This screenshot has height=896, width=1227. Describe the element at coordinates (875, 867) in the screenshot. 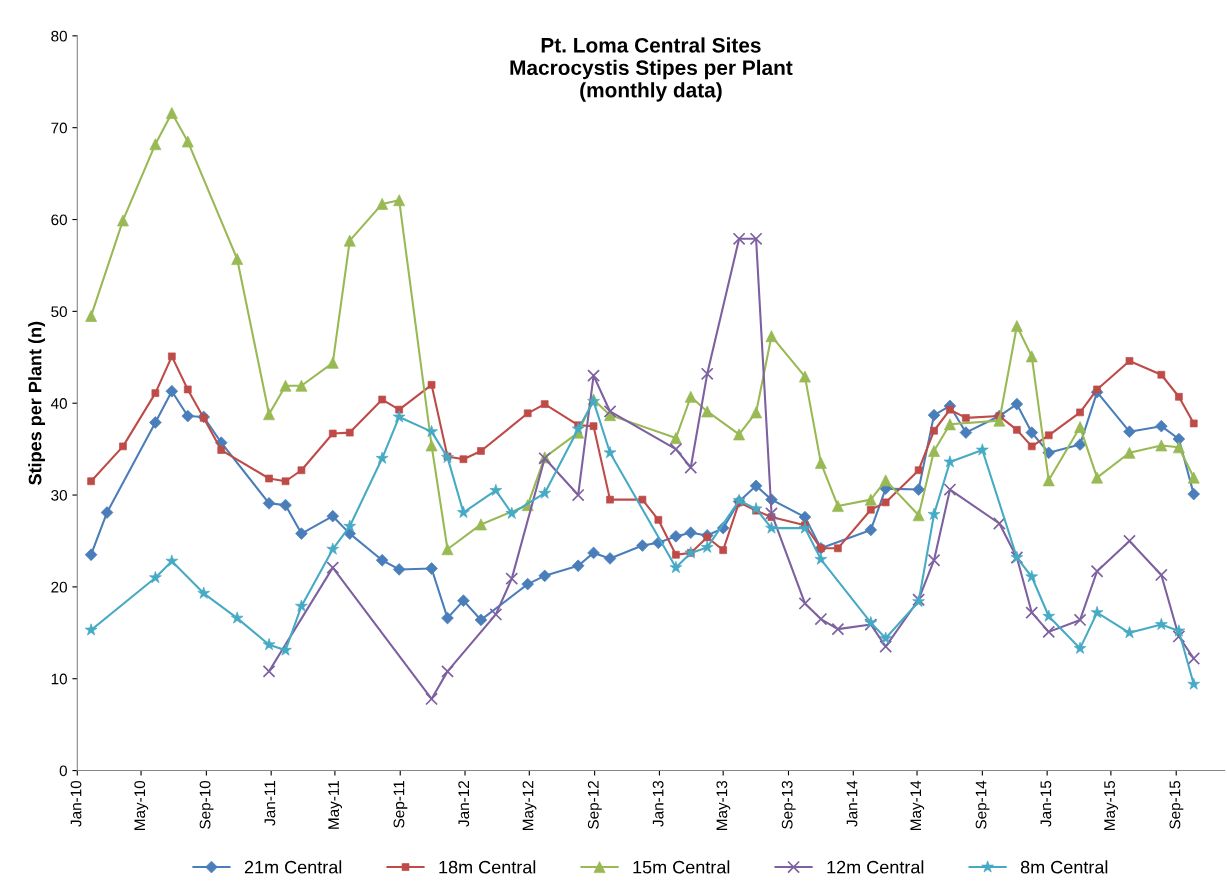

I see `legend-label: 12m Central` at that location.